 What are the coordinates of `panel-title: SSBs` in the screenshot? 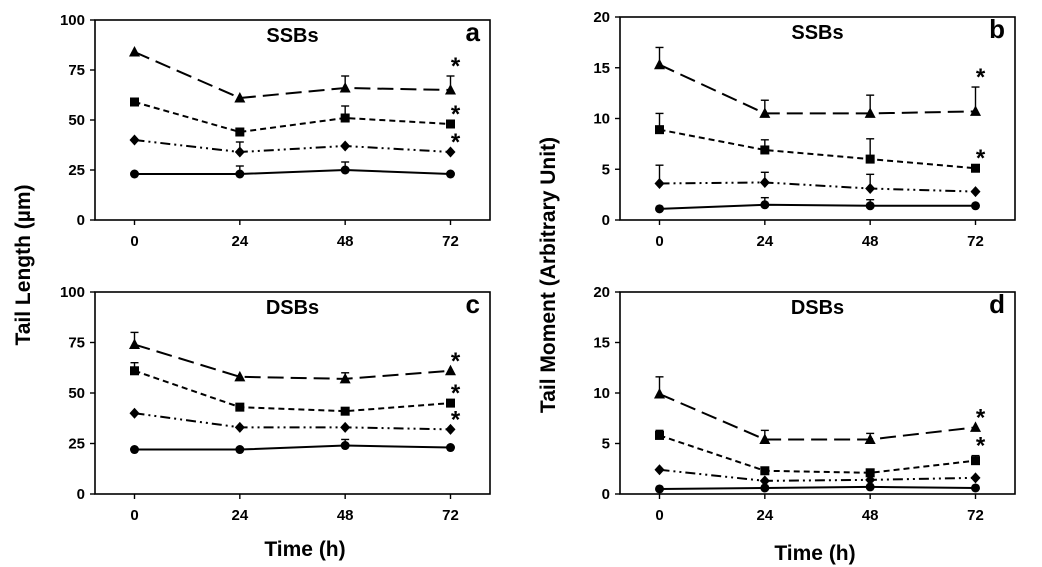 It's located at (292, 36).